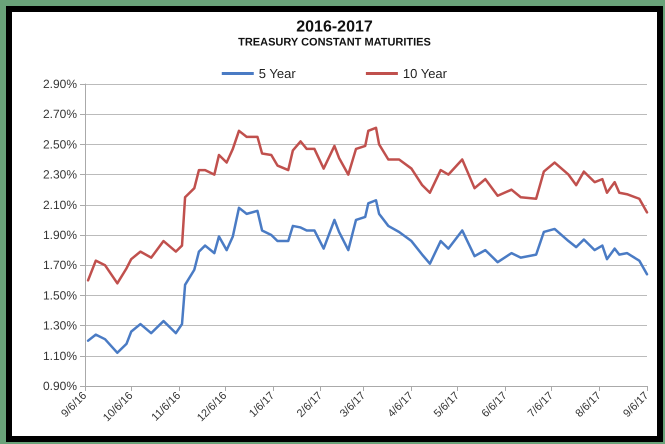  What do you see at coordinates (60, 84) in the screenshot?
I see `y-tick-label: 2.90%` at bounding box center [60, 84].